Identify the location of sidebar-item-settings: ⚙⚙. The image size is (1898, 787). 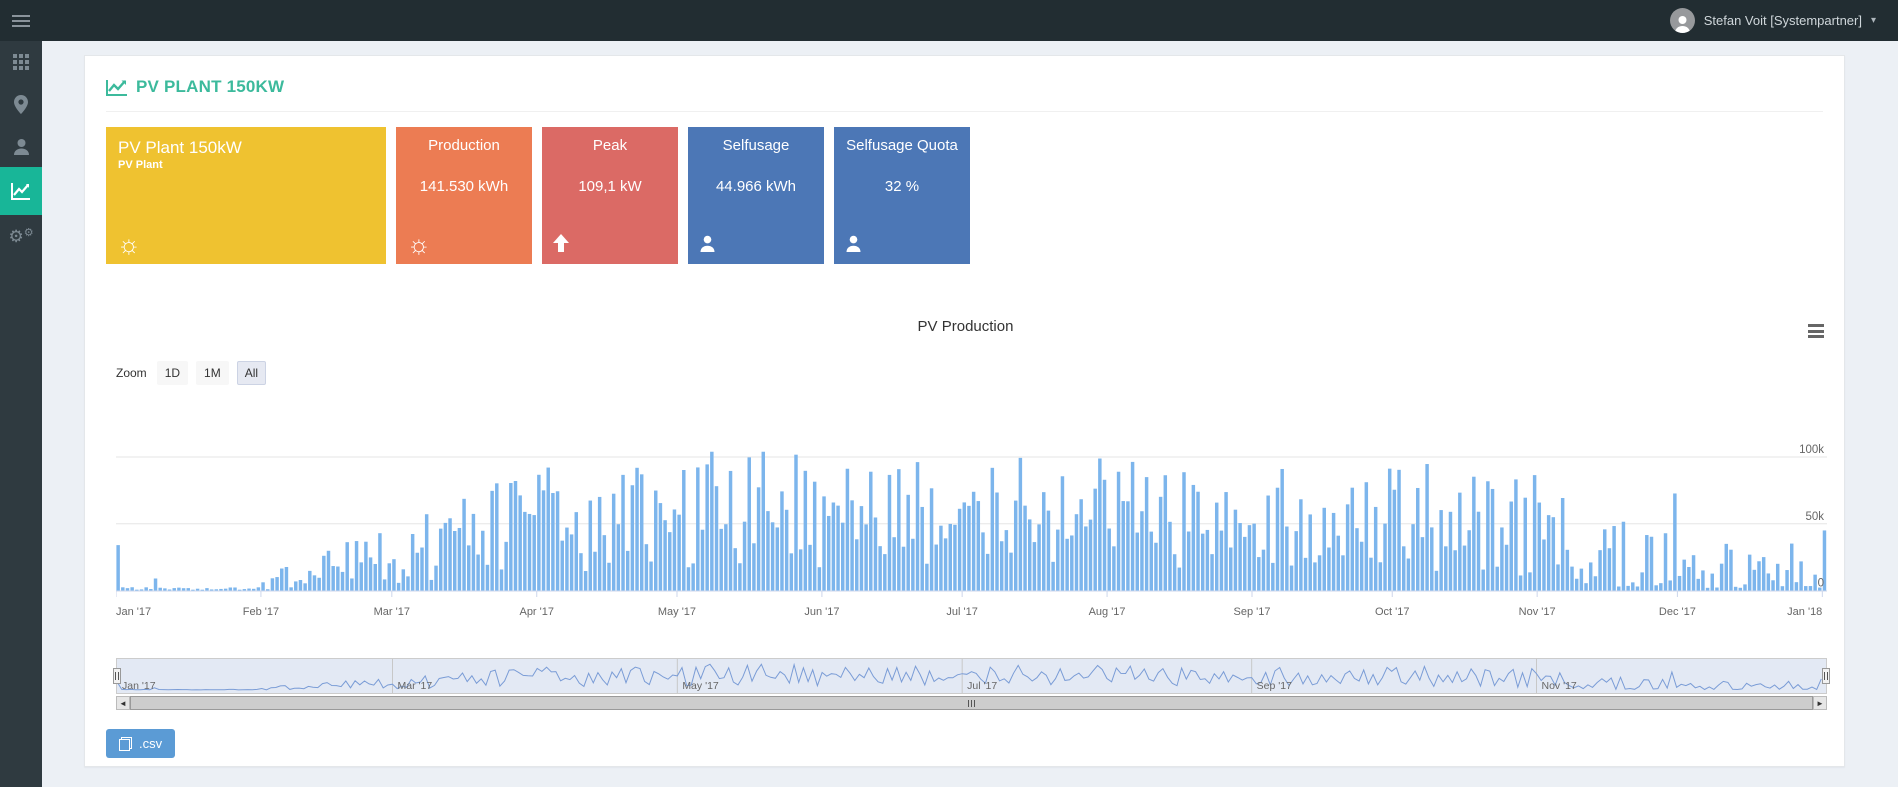
(21, 236).